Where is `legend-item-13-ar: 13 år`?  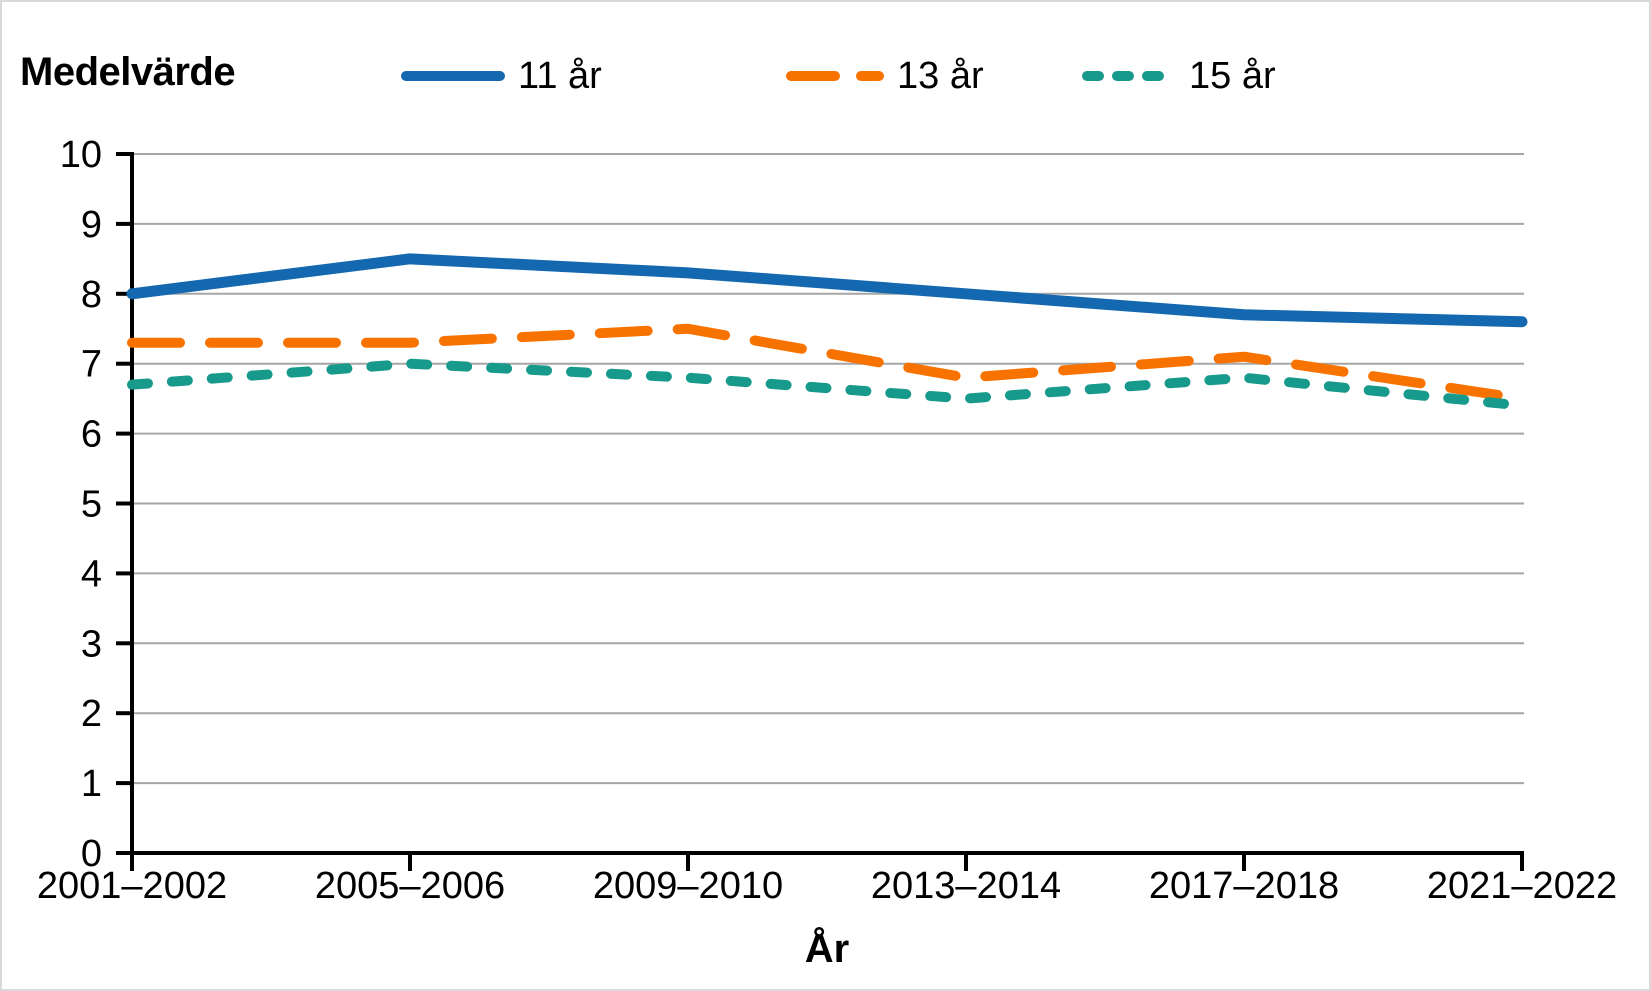 legend-item-13-ar: 13 år is located at coordinates (884, 76).